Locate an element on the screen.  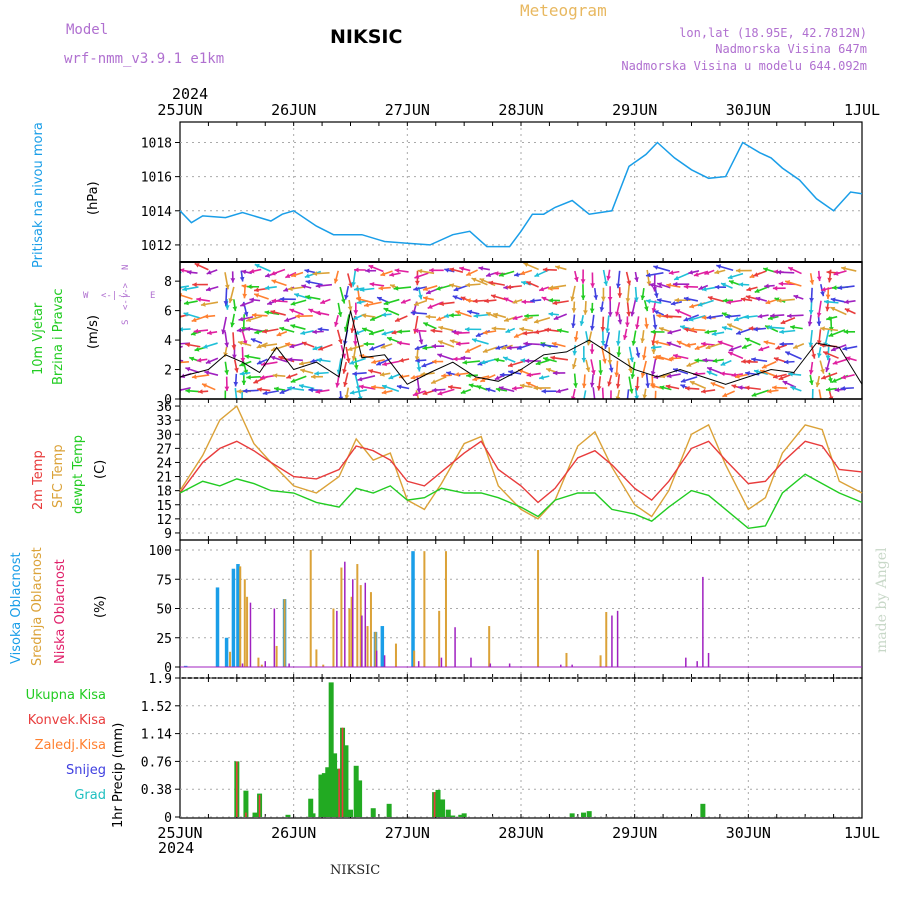
date-tick-top: 1JUL is located at coordinates (862, 110).